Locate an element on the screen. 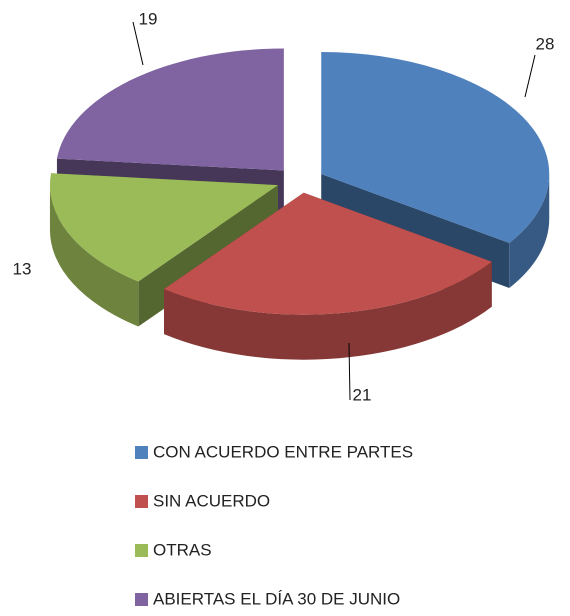 Image resolution: width=570 pixels, height=616 pixels. legend-label: ABIERTAS EL DÍA 30 DE JUNIO is located at coordinates (276, 598).